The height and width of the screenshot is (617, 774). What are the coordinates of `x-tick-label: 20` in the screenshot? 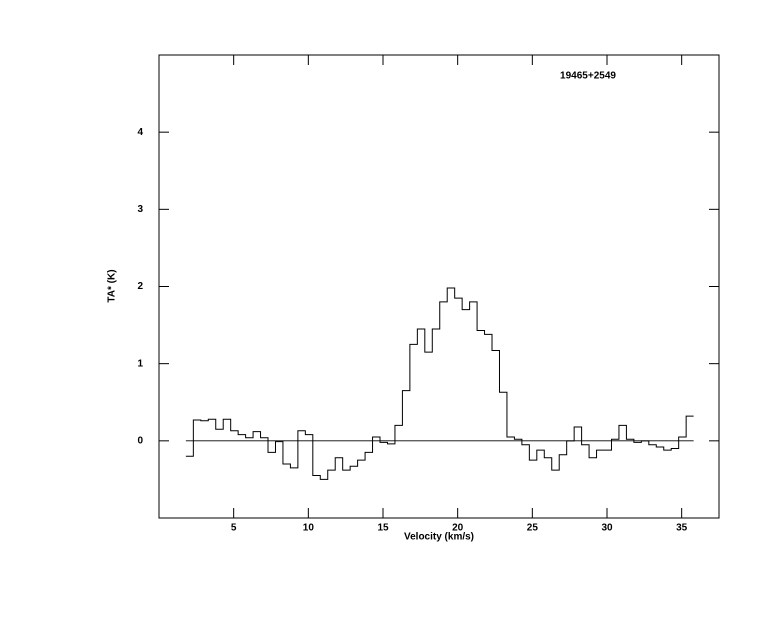 It's located at (458, 528).